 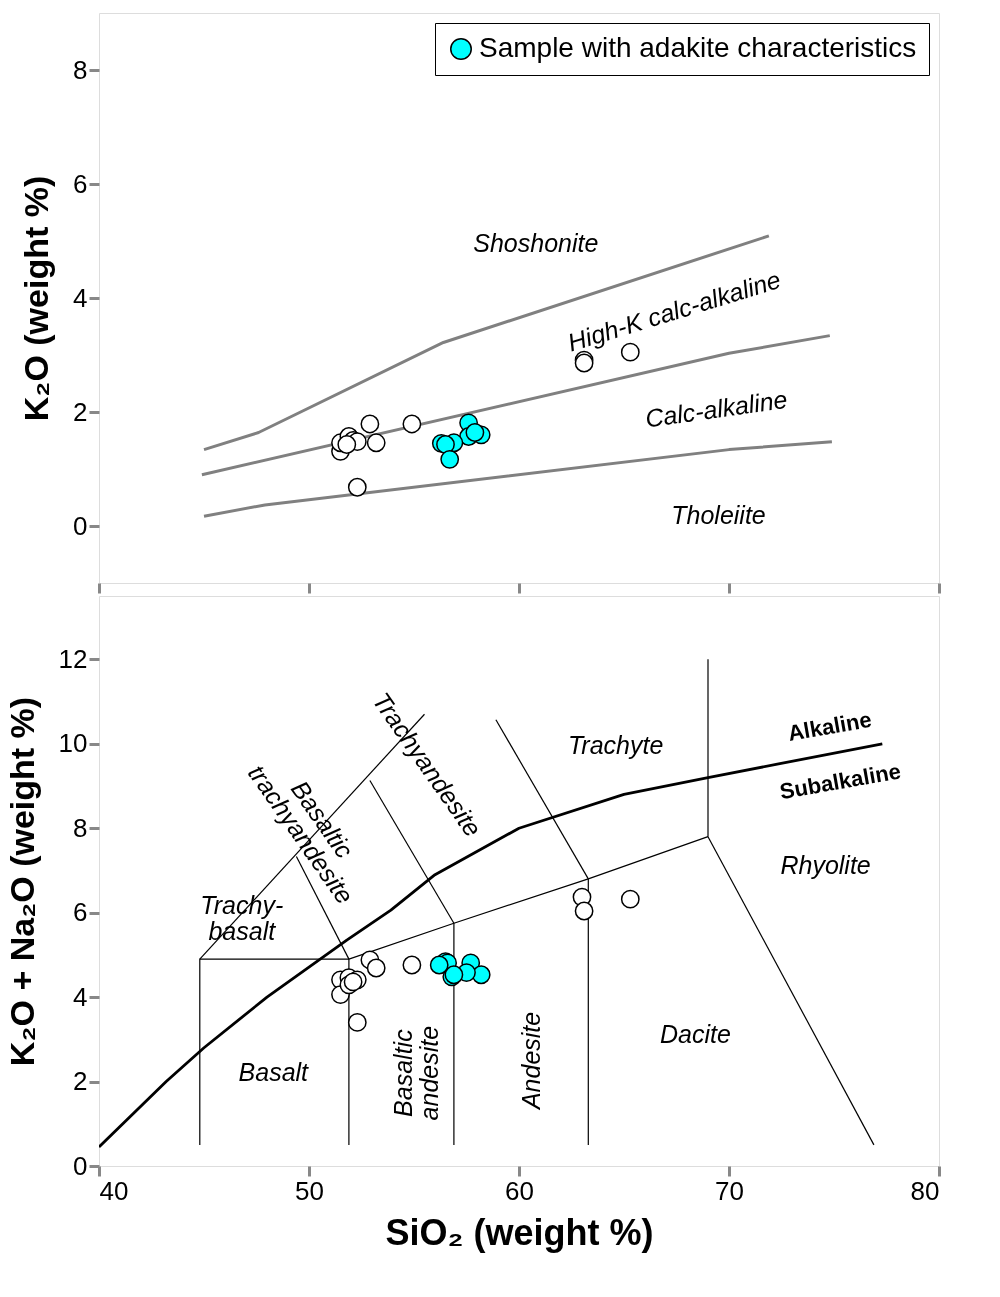 I want to click on annotation: Shoshonite, so click(x=536, y=242).